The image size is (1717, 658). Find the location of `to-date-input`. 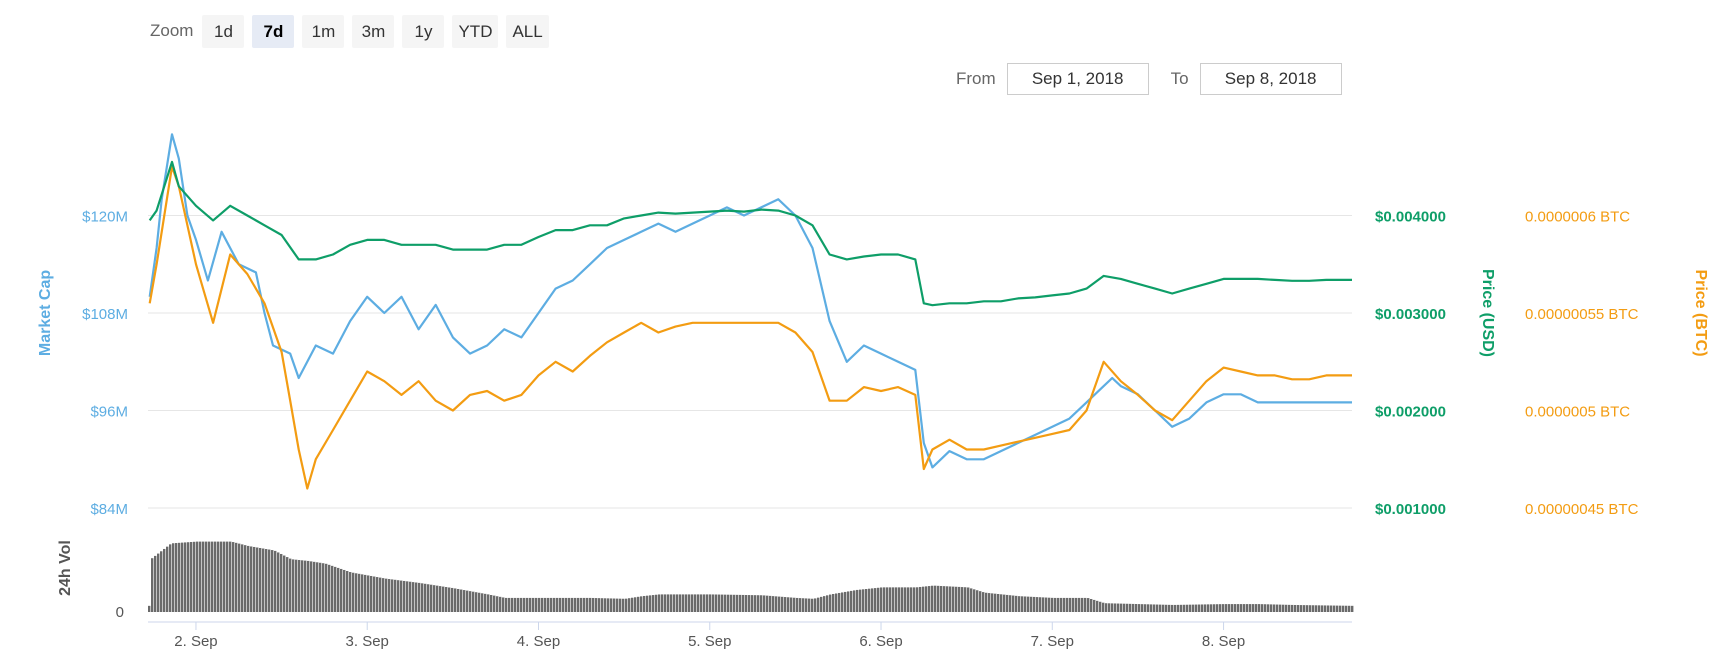

to-date-input is located at coordinates (1270, 79).